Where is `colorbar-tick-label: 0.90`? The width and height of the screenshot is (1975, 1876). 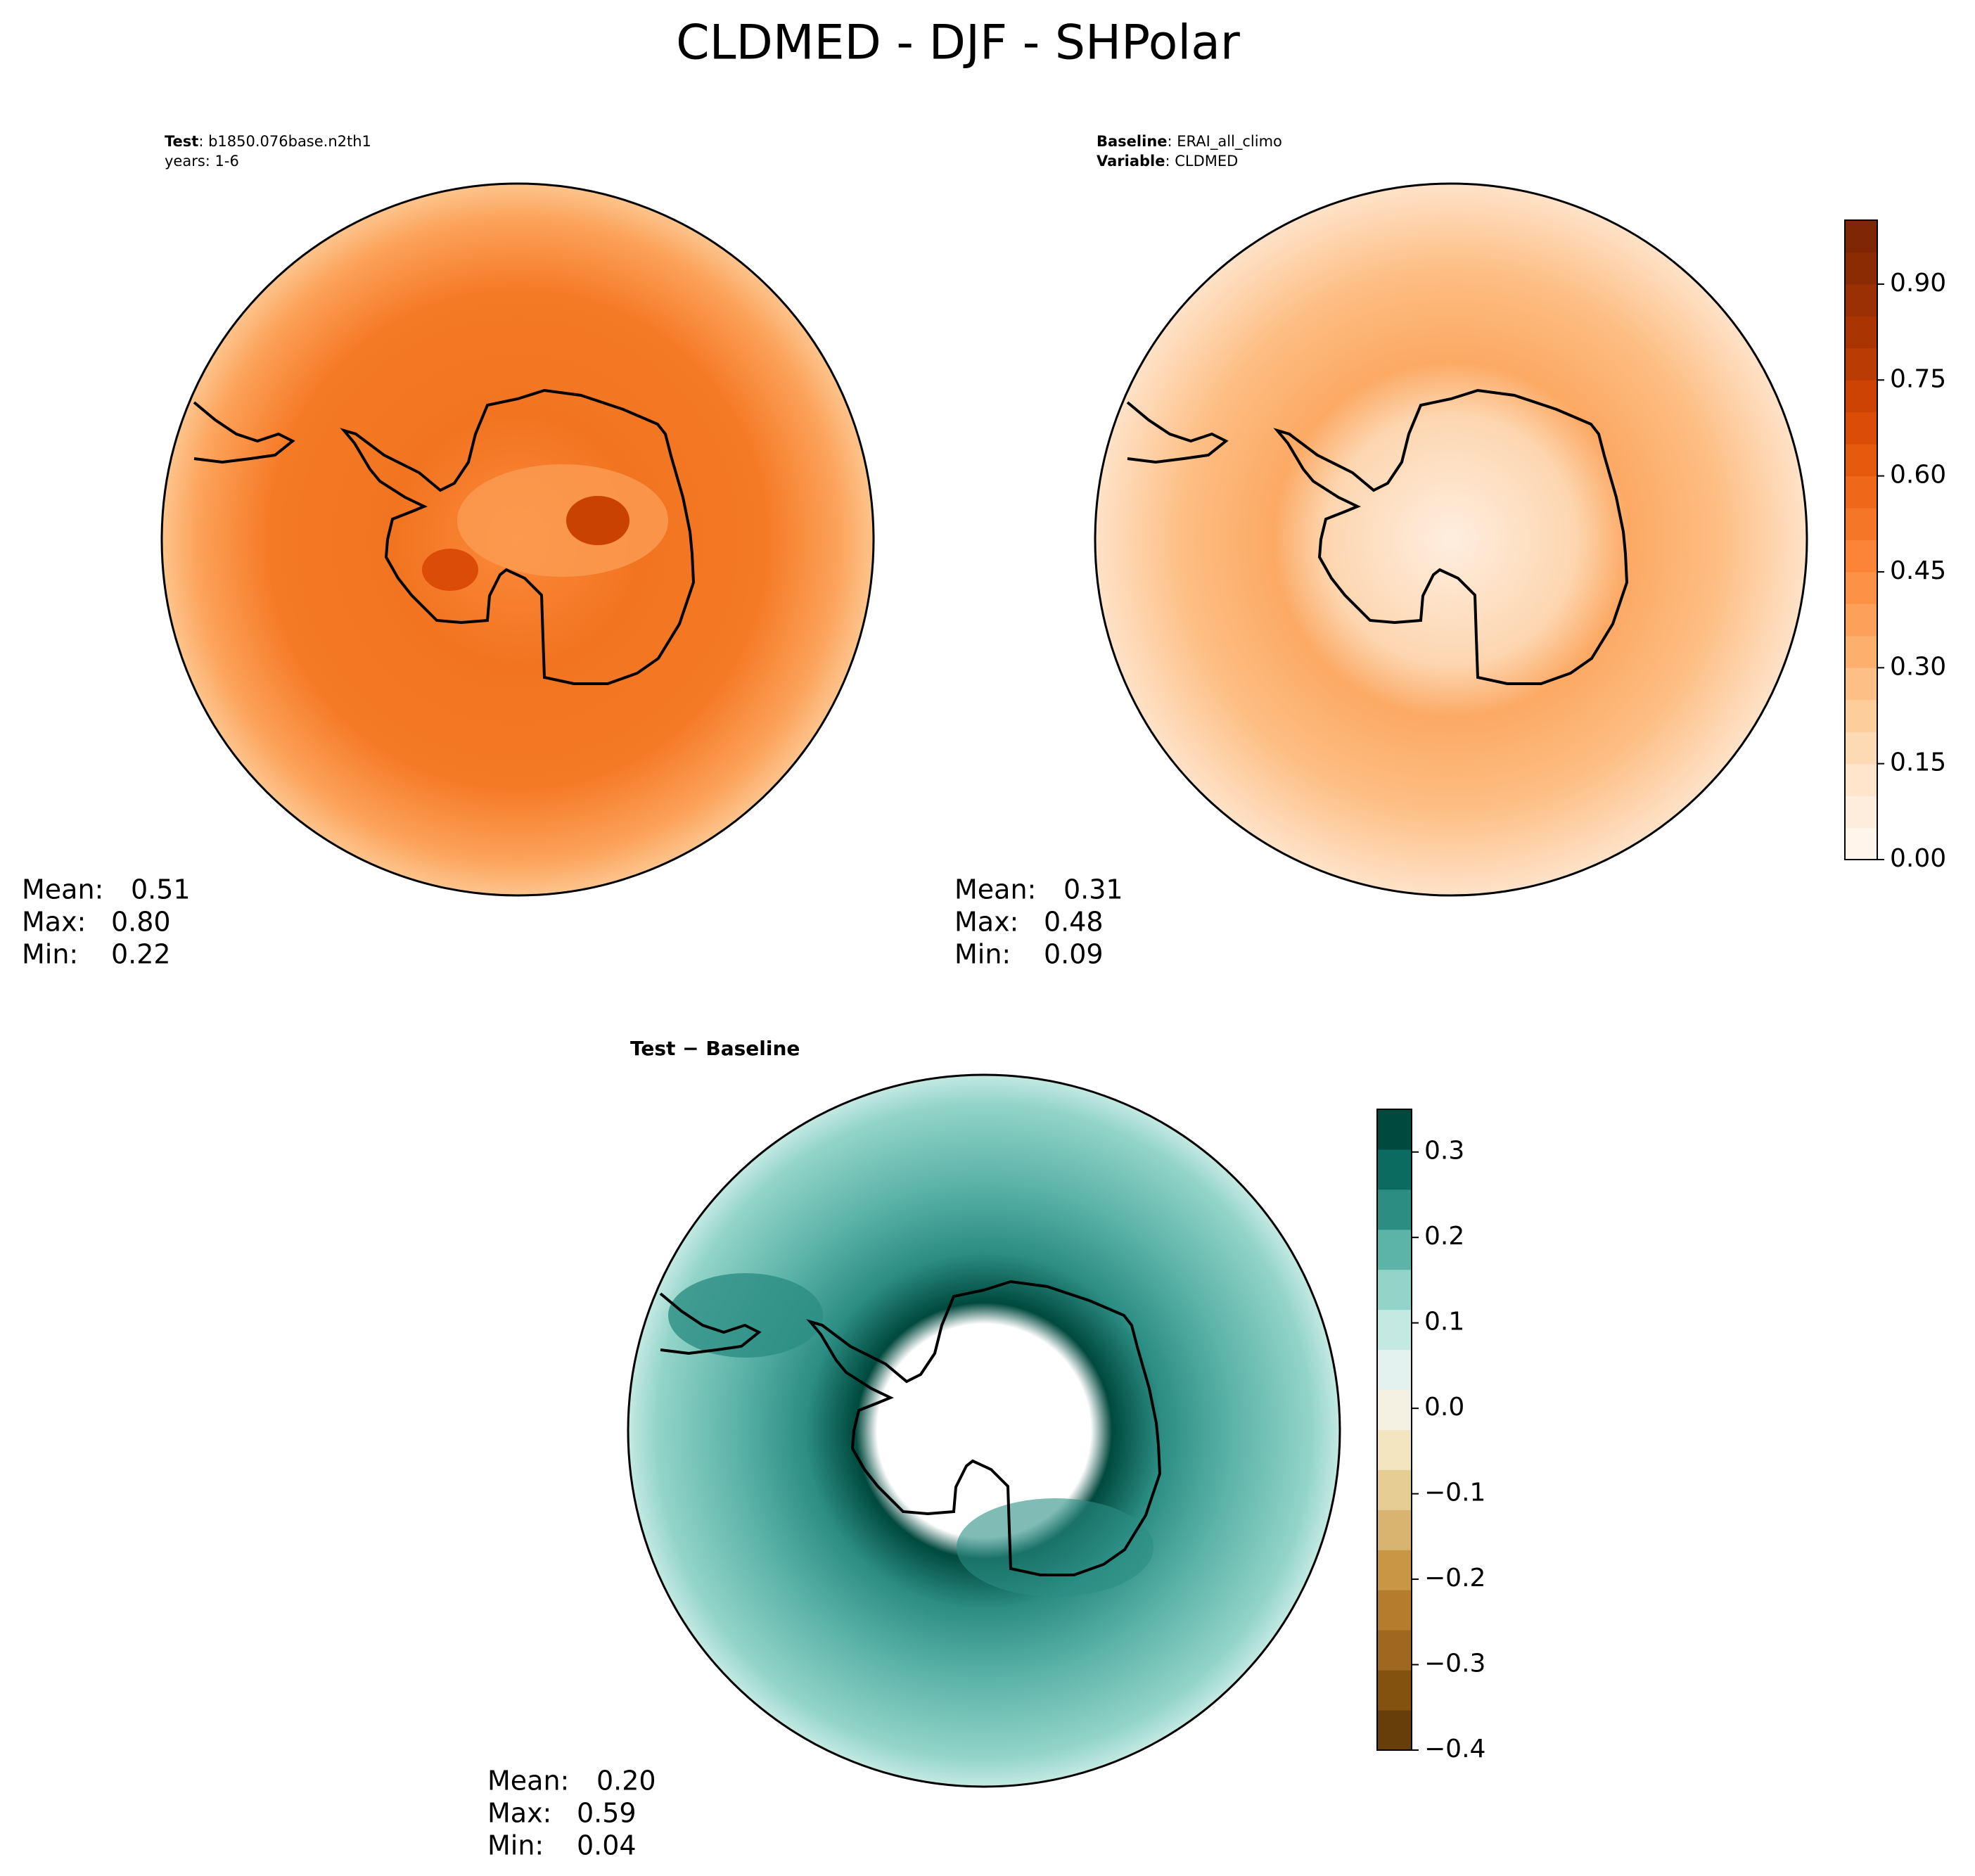 colorbar-tick-label: 0.90 is located at coordinates (1918, 283).